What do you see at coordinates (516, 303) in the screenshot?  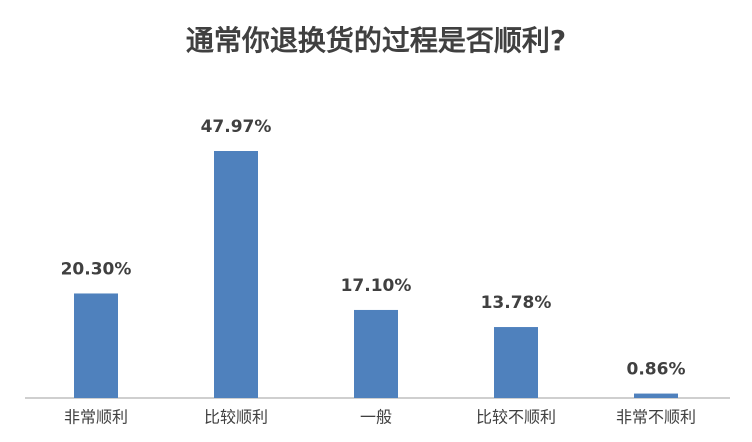 I see `value-label: 13.78%` at bounding box center [516, 303].